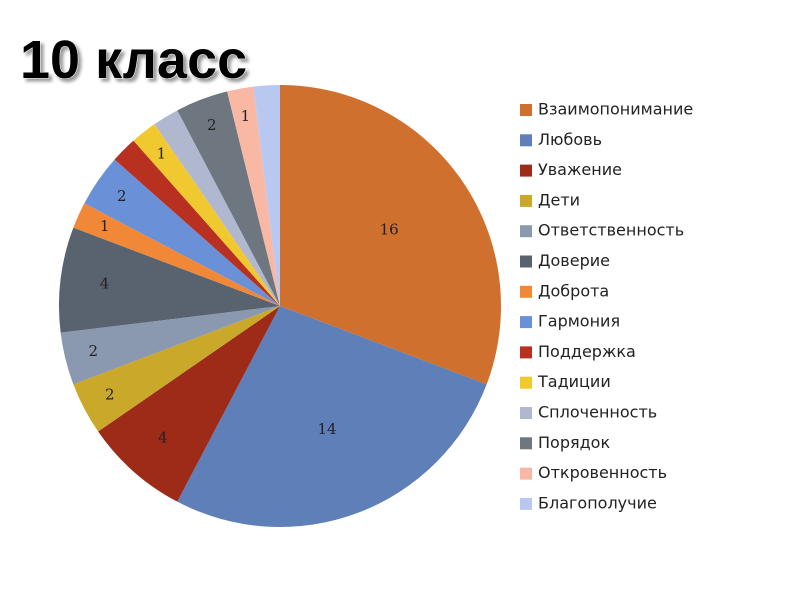 The height and width of the screenshot is (600, 800). What do you see at coordinates (597, 412) in the screenshot?
I see `legend-label: Сплоченность` at bounding box center [597, 412].